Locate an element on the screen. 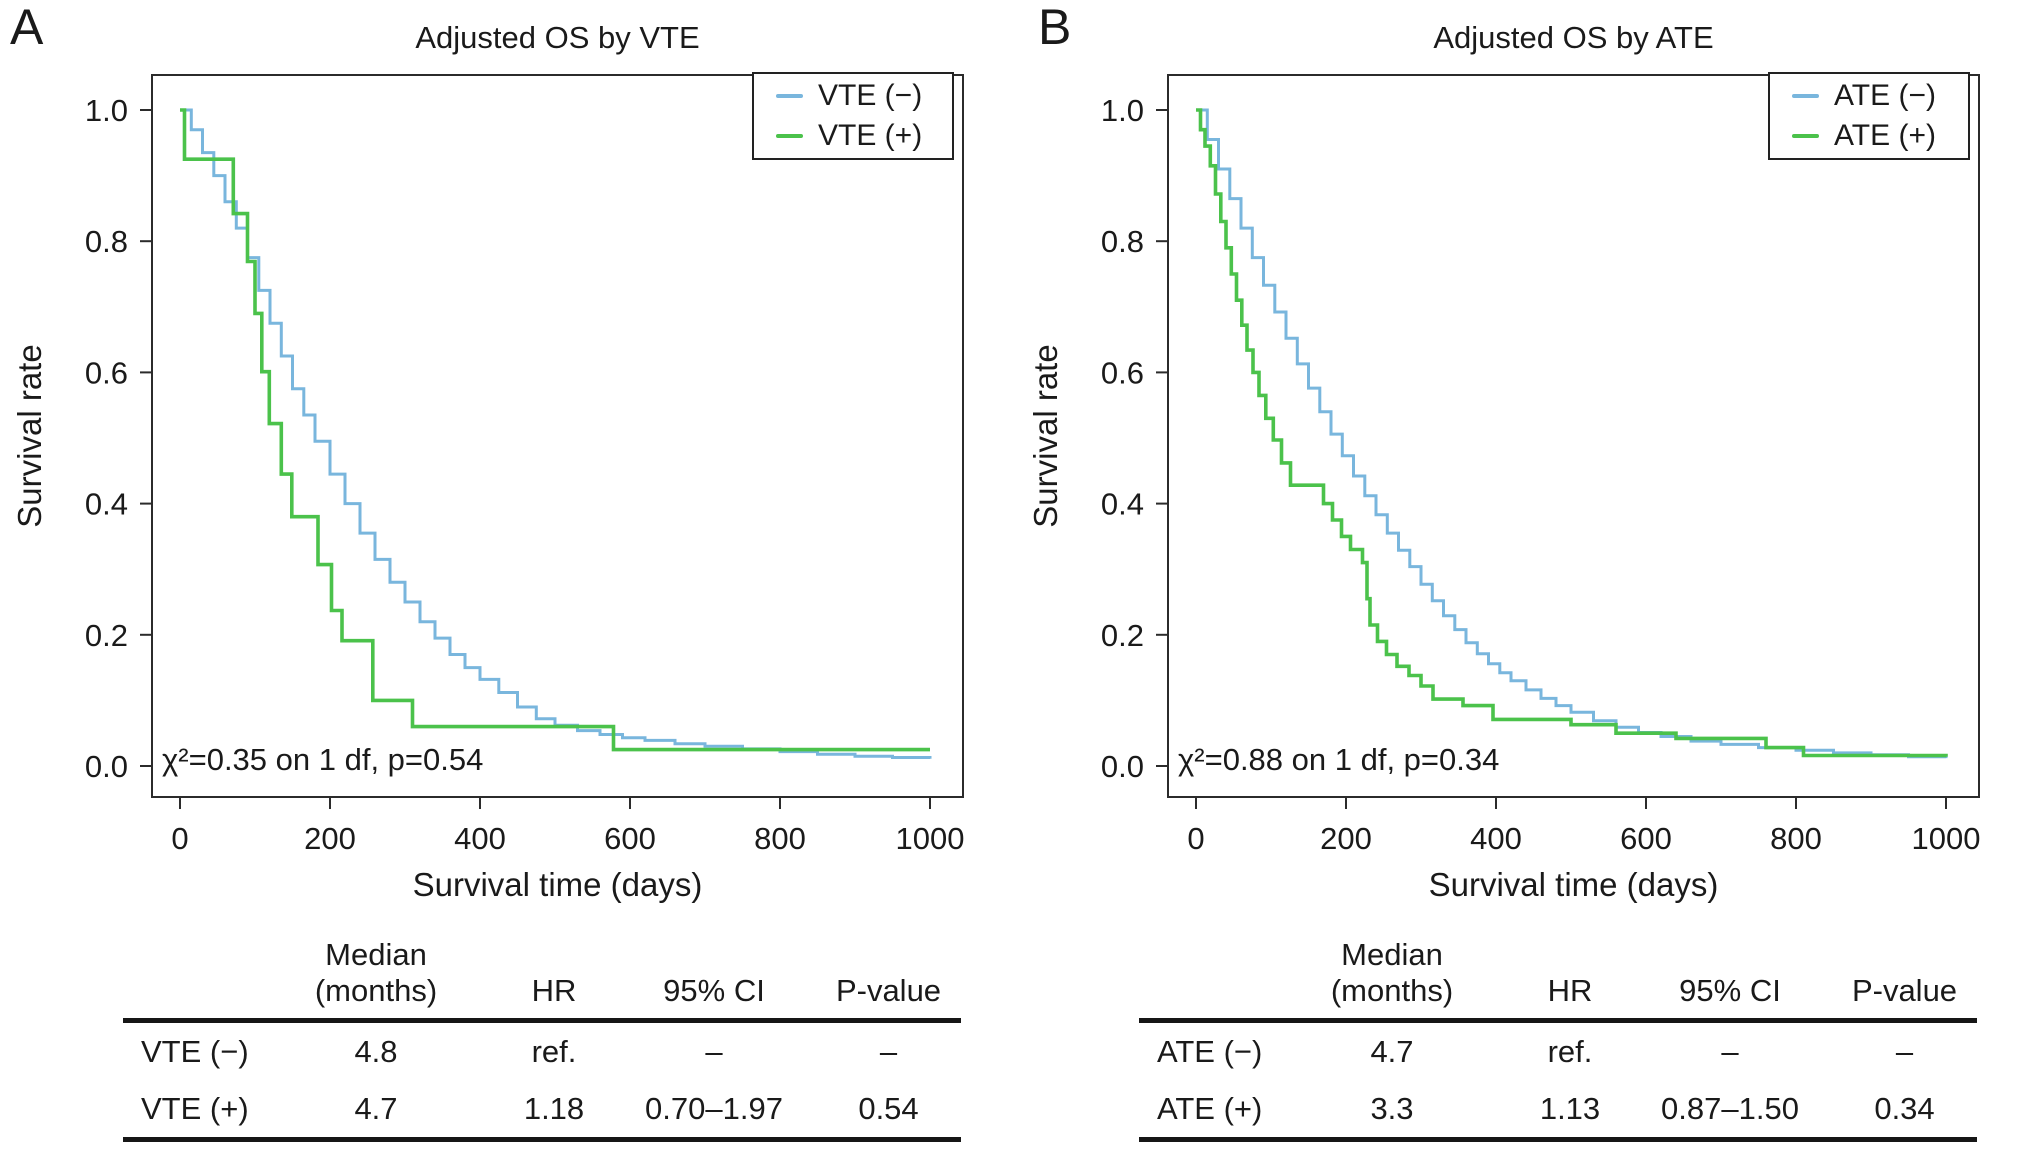 The width and height of the screenshot is (2032, 1154). row-ci: 0.70–1.97 is located at coordinates (714, 1108).